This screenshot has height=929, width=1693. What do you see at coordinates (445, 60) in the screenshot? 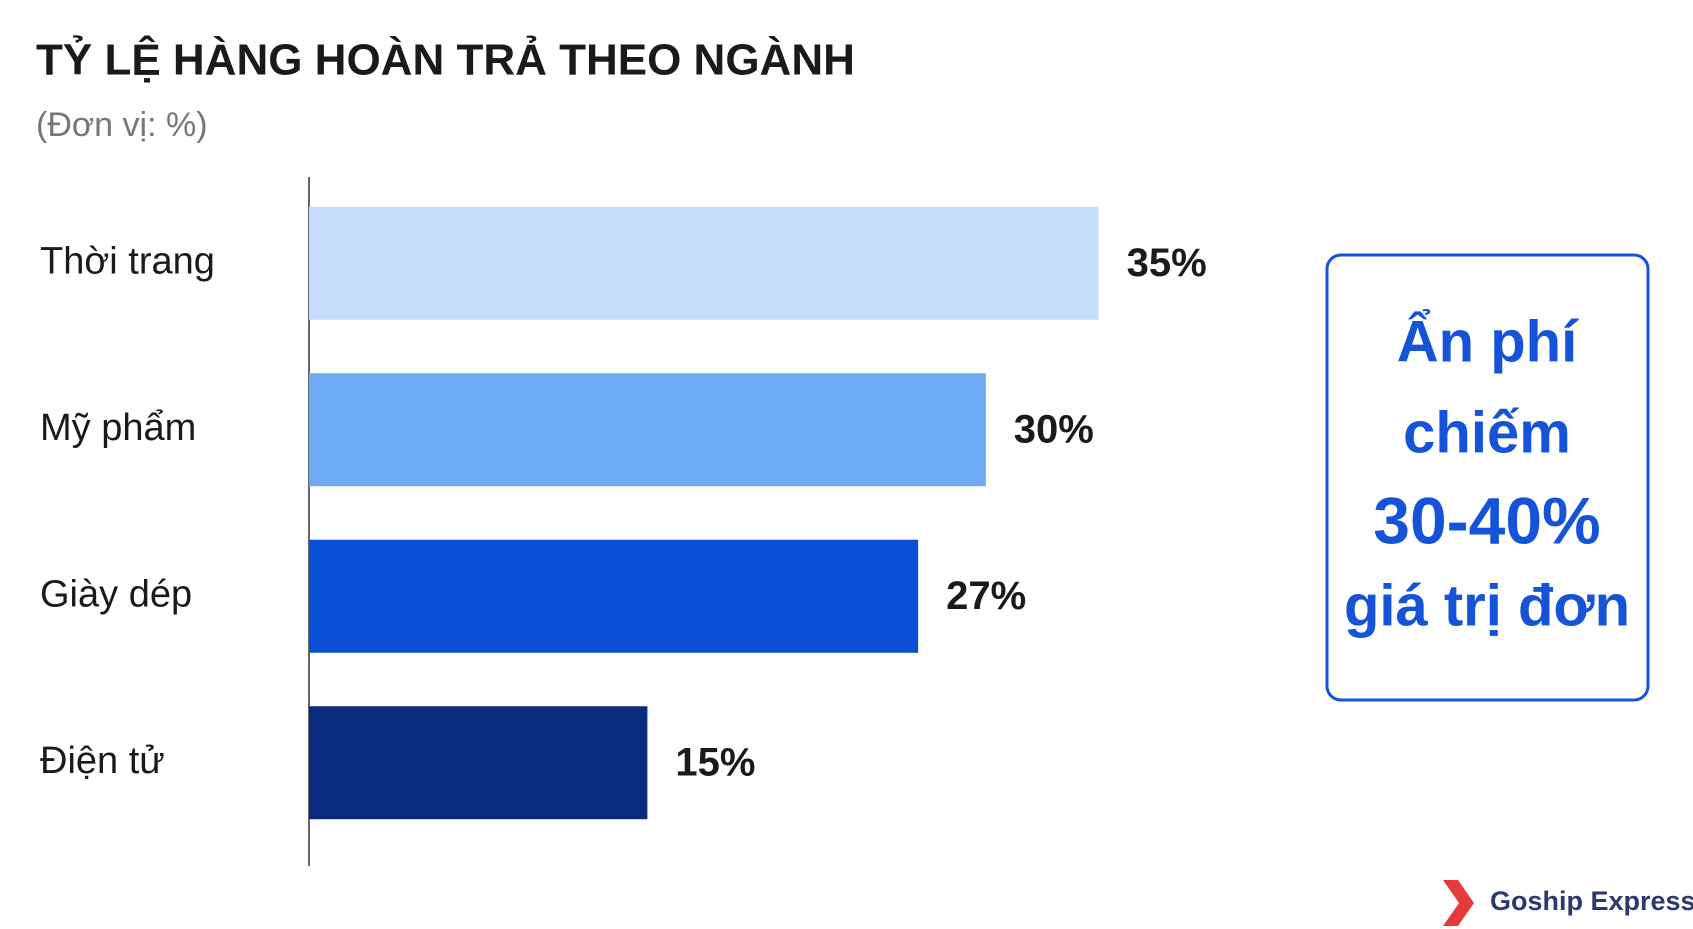
I see `chart-title: TỶ LỆ HÀNG HOÀN TRẢ THEO NGÀNH` at bounding box center [445, 60].